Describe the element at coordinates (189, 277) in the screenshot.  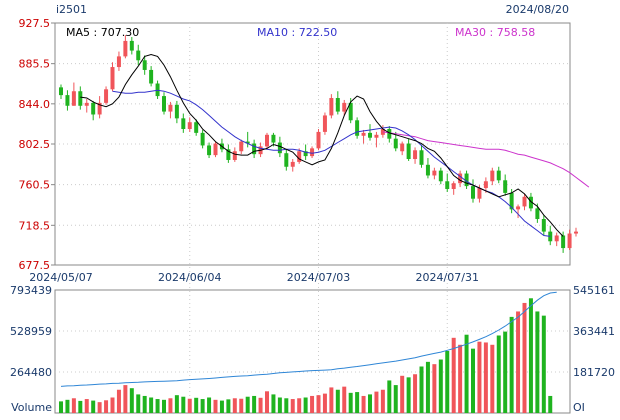
I see `date-tick-label: 2024/06/04` at that location.